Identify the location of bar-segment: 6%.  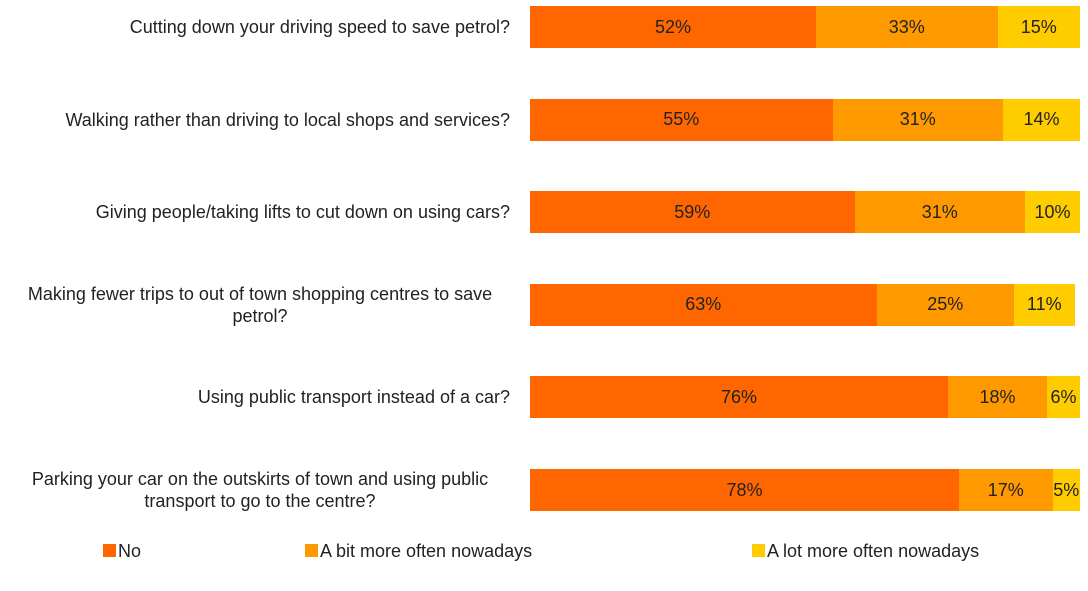
(1063, 397).